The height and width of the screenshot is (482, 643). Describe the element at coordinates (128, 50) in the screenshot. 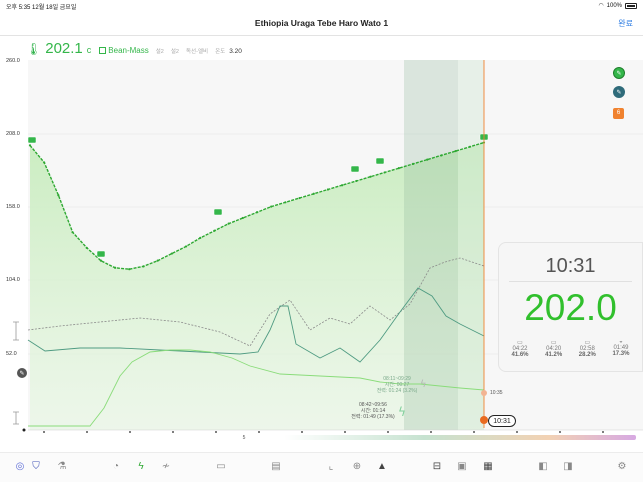

I see `bean-mass-label: Bean-Mass` at that location.